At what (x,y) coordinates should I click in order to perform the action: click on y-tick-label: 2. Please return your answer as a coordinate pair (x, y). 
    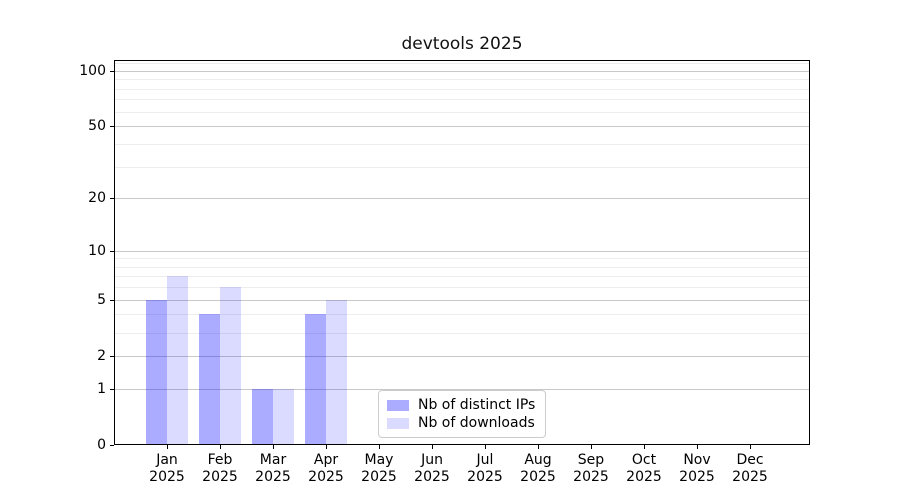
    Looking at the image, I should click on (101, 356).